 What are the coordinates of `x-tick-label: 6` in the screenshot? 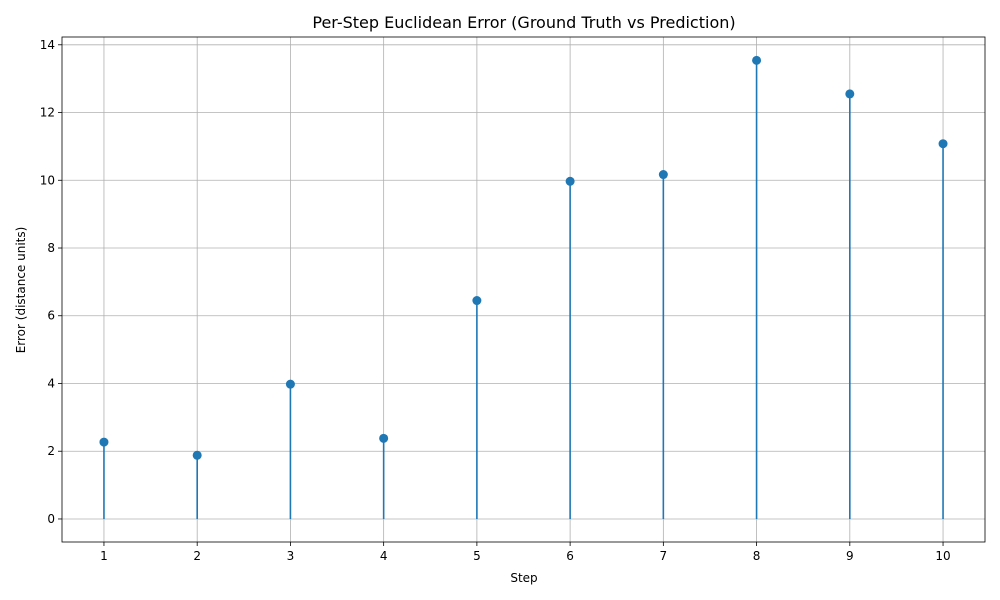 It's located at (570, 556).